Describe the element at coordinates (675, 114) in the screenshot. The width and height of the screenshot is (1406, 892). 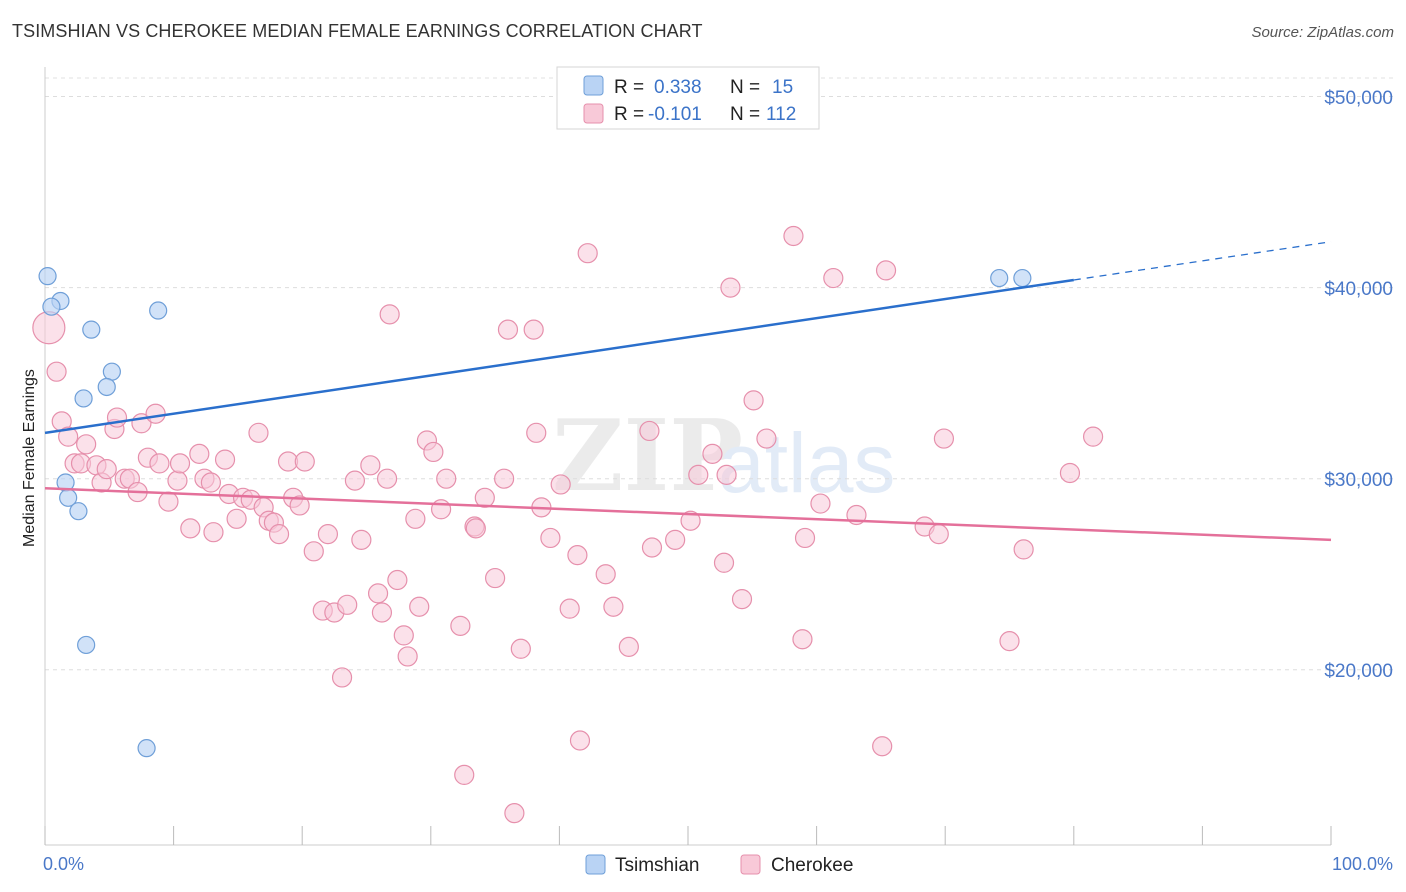
I see `cherokee-r-value: -0.101` at that location.